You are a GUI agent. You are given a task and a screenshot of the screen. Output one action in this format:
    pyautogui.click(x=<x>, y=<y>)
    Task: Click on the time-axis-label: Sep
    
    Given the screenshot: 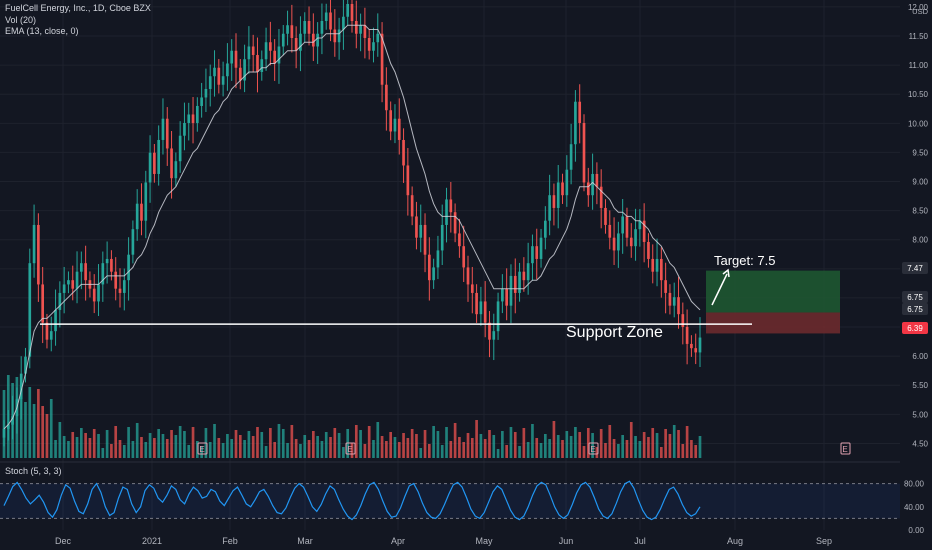 What is the action you would take?
    pyautogui.click(x=824, y=541)
    